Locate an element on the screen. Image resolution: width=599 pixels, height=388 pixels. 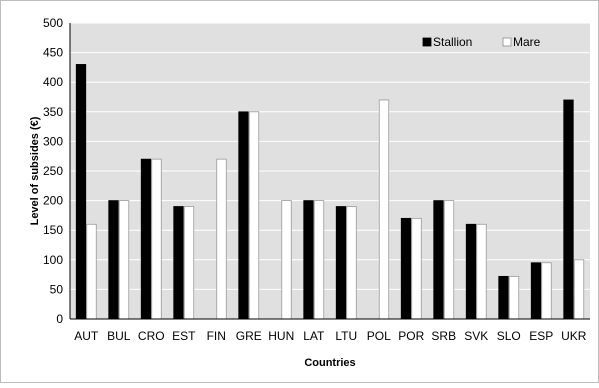
x-axis-title: Countries is located at coordinates (329, 363).